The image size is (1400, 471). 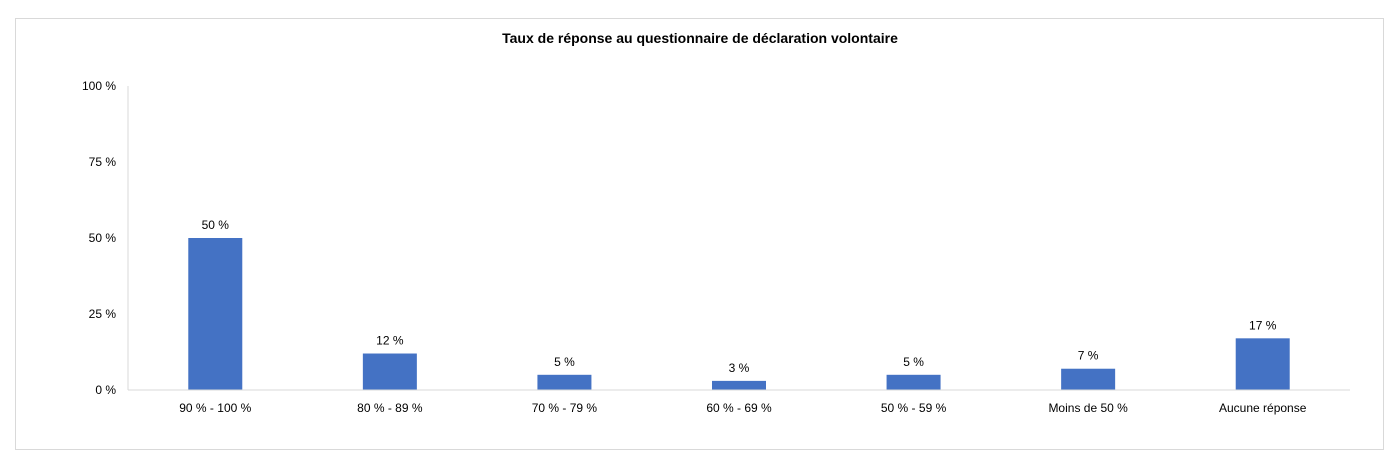 What do you see at coordinates (103, 162) in the screenshot?
I see `y-tick-label: 75 %` at bounding box center [103, 162].